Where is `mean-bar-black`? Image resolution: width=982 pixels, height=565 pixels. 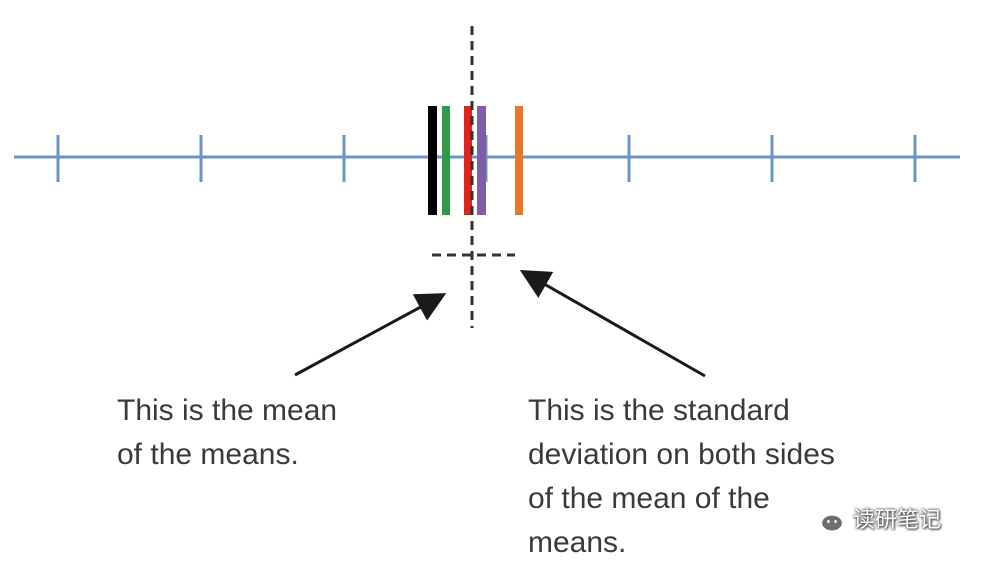
mean-bar-black is located at coordinates (432, 160).